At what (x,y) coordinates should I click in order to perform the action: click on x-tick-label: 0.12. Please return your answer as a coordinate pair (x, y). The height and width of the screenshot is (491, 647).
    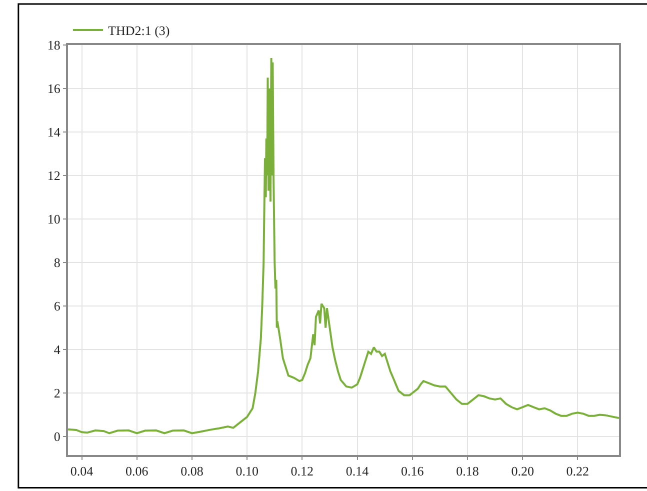
    Looking at the image, I should click on (302, 471).